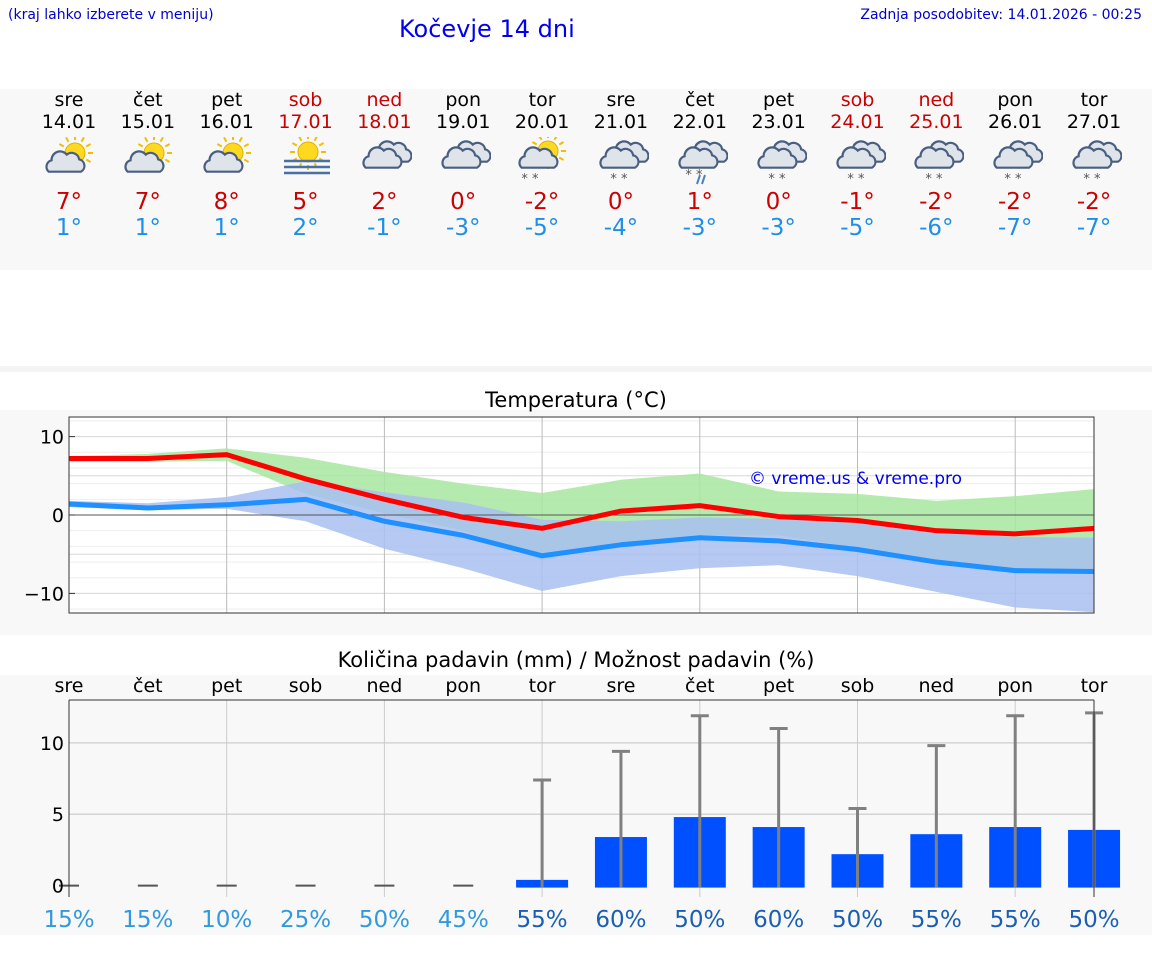 Image resolution: width=1152 pixels, height=975 pixels. What do you see at coordinates (1015, 100) in the screenshot?
I see `day-name: pon` at bounding box center [1015, 100].